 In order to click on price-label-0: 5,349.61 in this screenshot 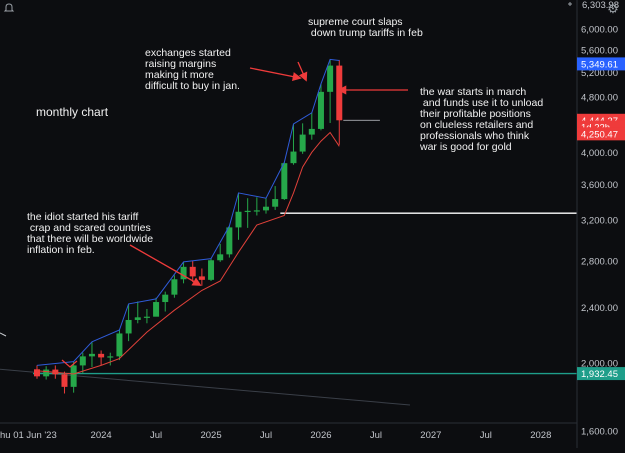, I will do `click(601, 64)`.